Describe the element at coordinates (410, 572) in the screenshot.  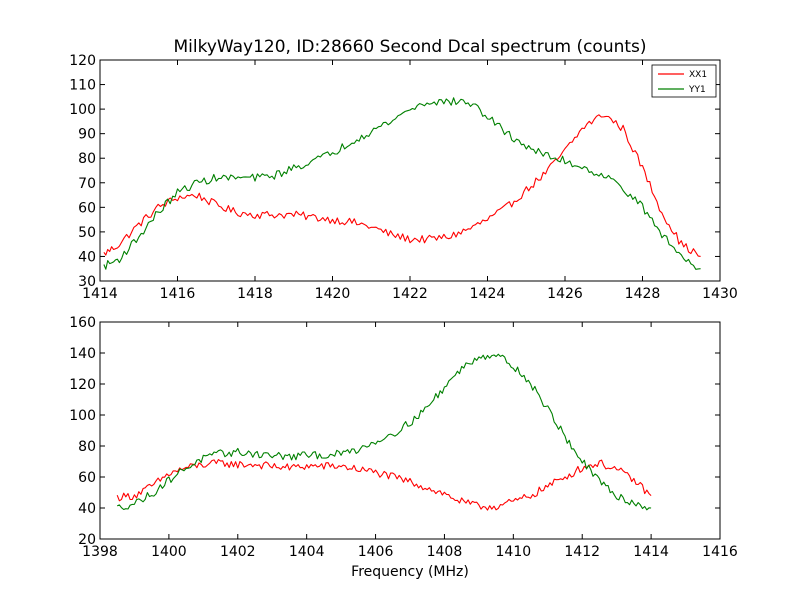
I see `x-axis-label: Frequency (MHz)` at that location.